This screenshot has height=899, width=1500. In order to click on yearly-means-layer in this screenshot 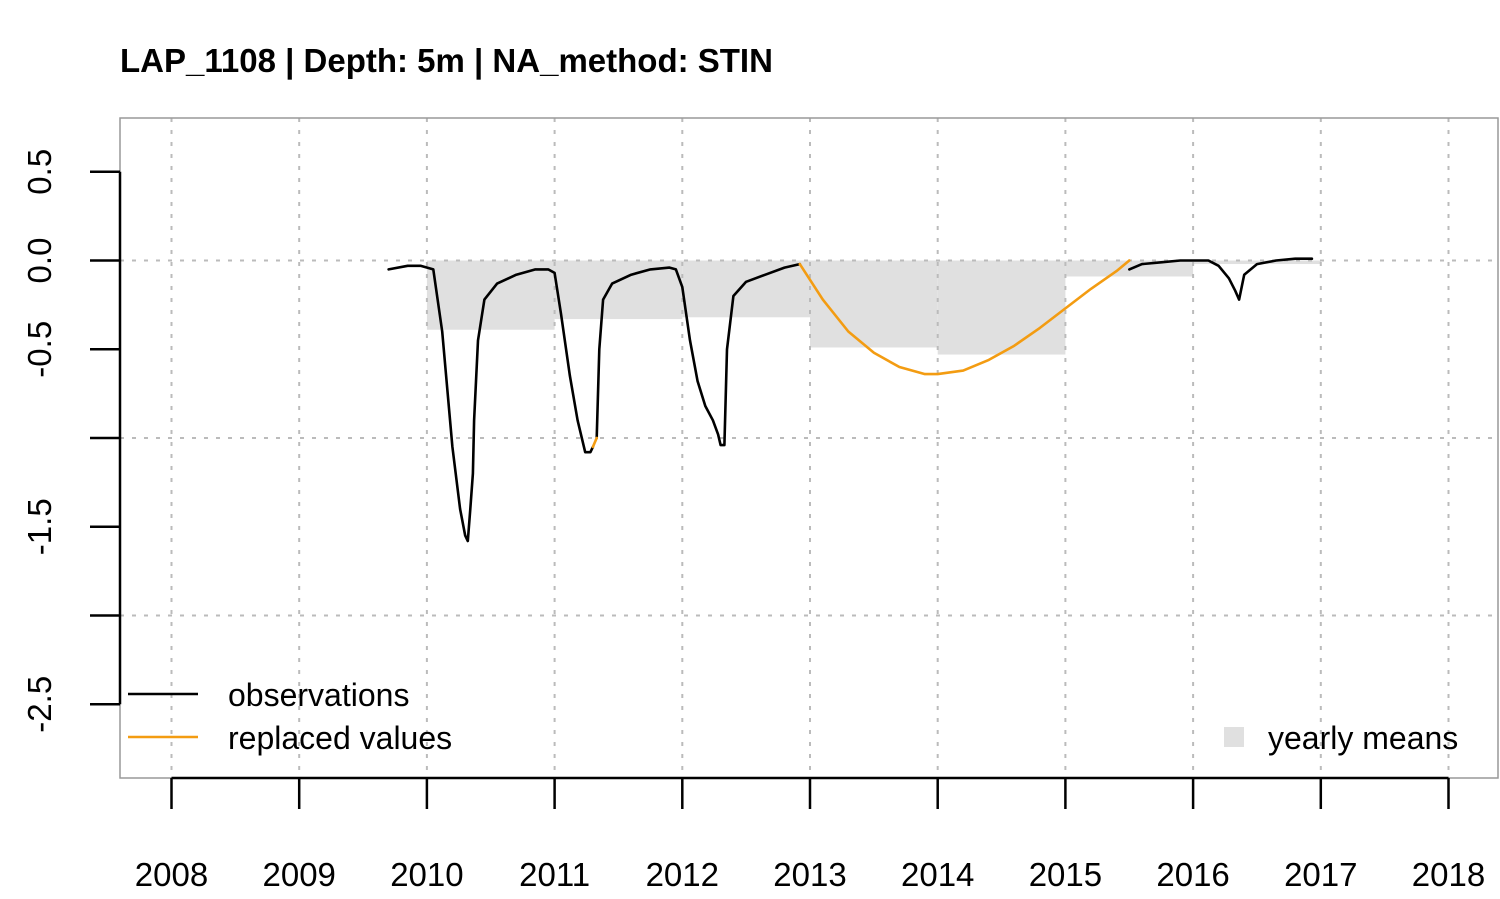, I will do `click(873, 307)`.